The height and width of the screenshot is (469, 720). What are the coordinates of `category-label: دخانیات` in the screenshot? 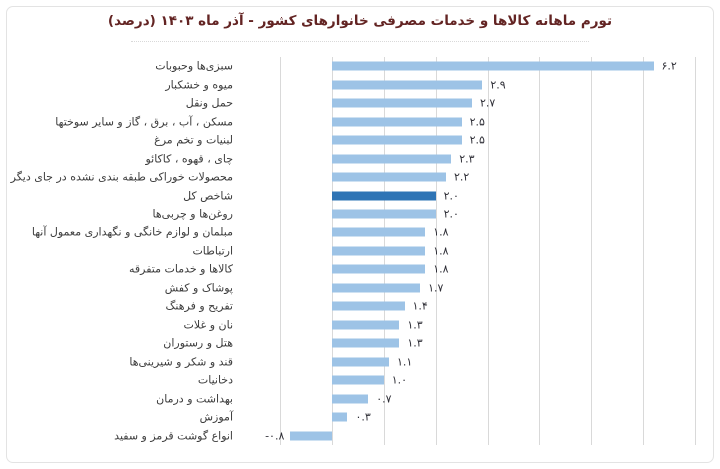 It's located at (215, 380).